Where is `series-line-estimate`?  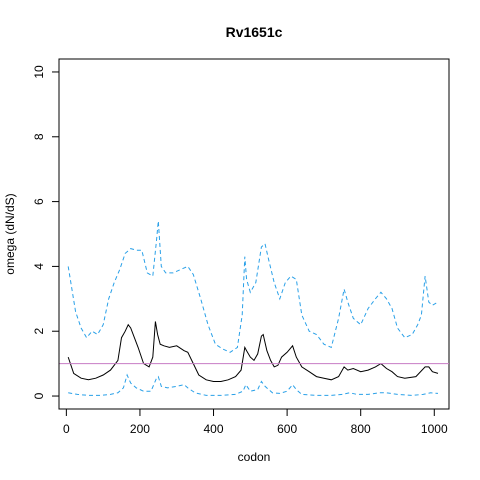 series-line-estimate is located at coordinates (253, 351).